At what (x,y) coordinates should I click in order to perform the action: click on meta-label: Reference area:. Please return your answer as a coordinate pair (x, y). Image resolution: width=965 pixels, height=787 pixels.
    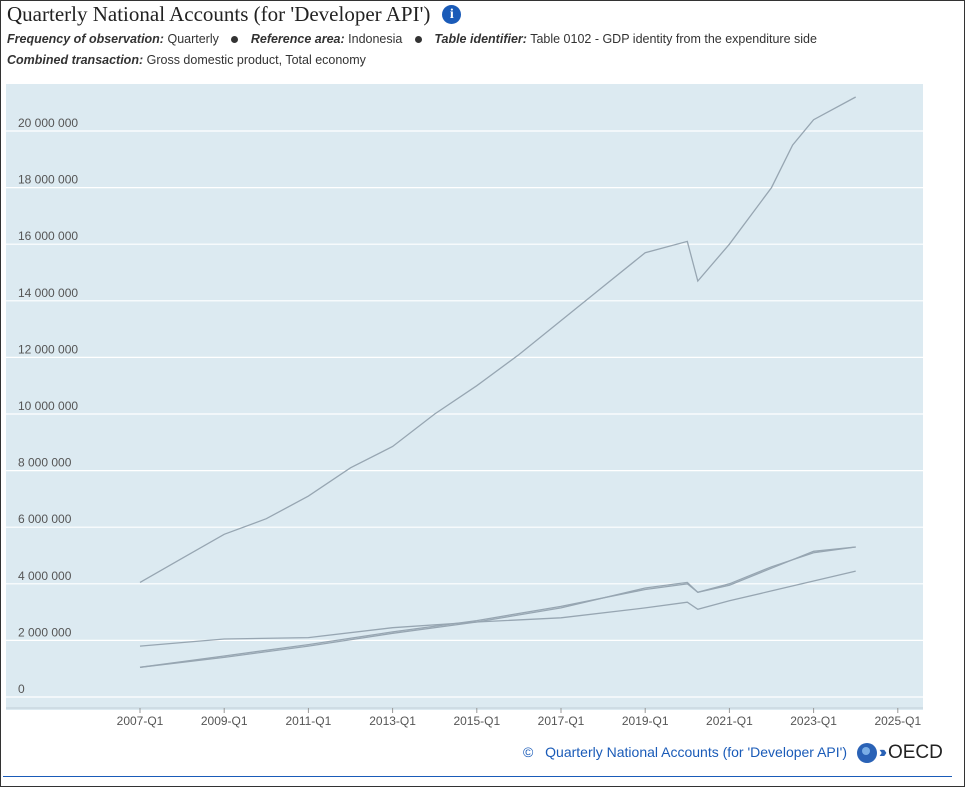
    Looking at the image, I should click on (297, 39).